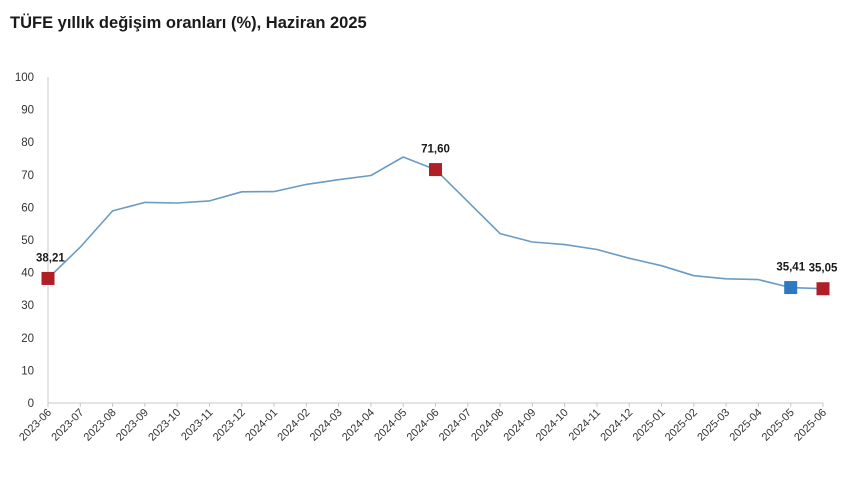 This screenshot has height=477, width=850. Describe the element at coordinates (810, 425) in the screenshot. I see `x-tick-label: 2025-06` at that location.